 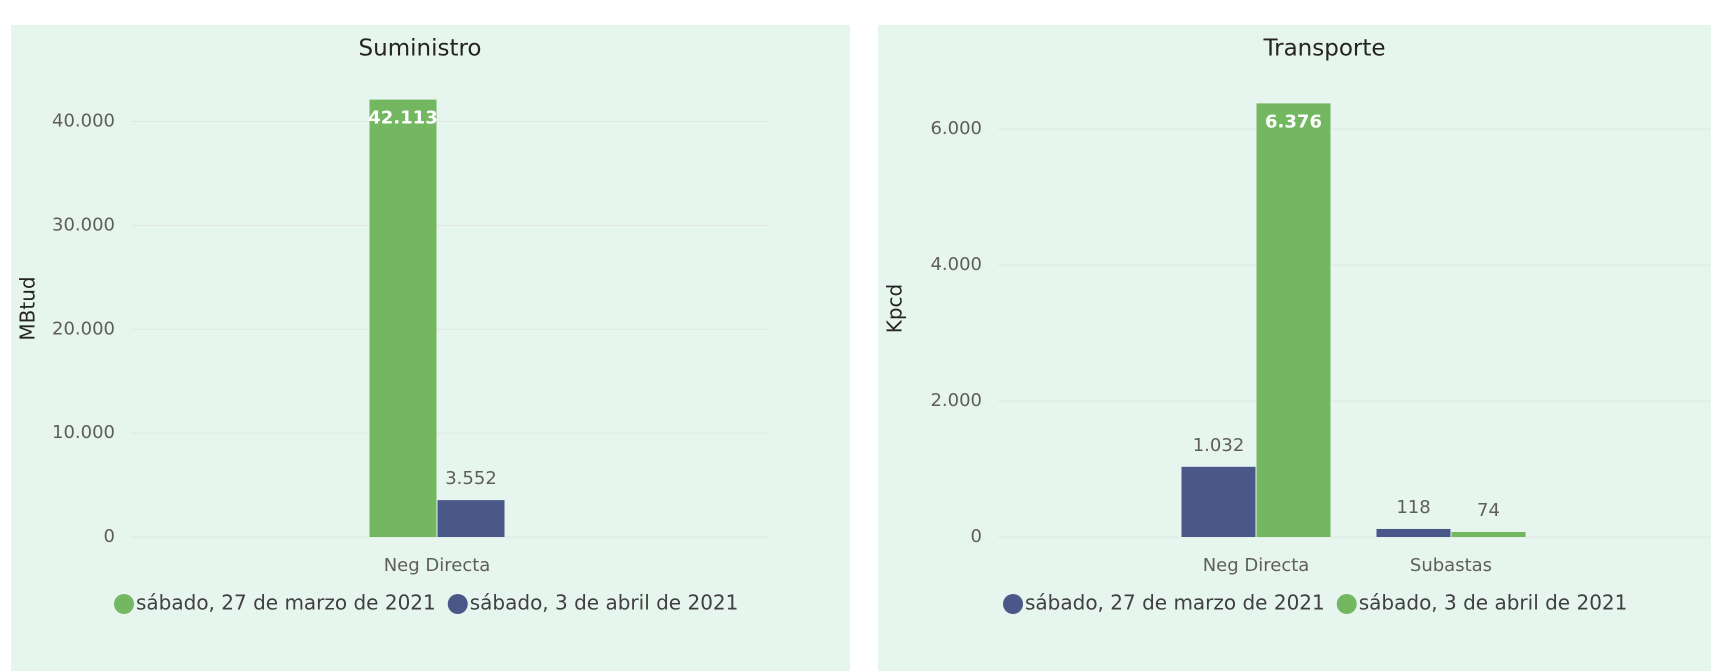 I want to click on transporte-x-category-label: Neg Directa, so click(x=1256, y=565).